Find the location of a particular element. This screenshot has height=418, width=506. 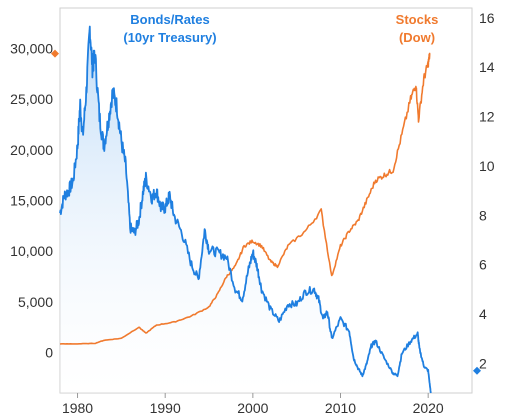

bonds-series-label-line1: Bonds/Rates is located at coordinates (169, 19).